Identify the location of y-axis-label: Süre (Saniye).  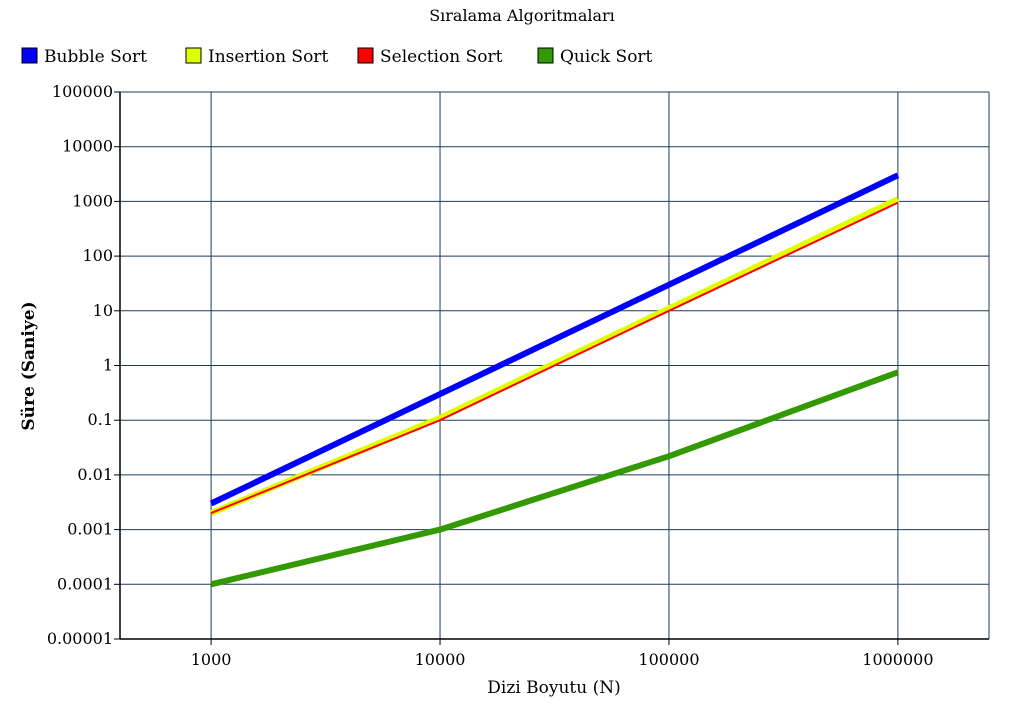
(29, 365).